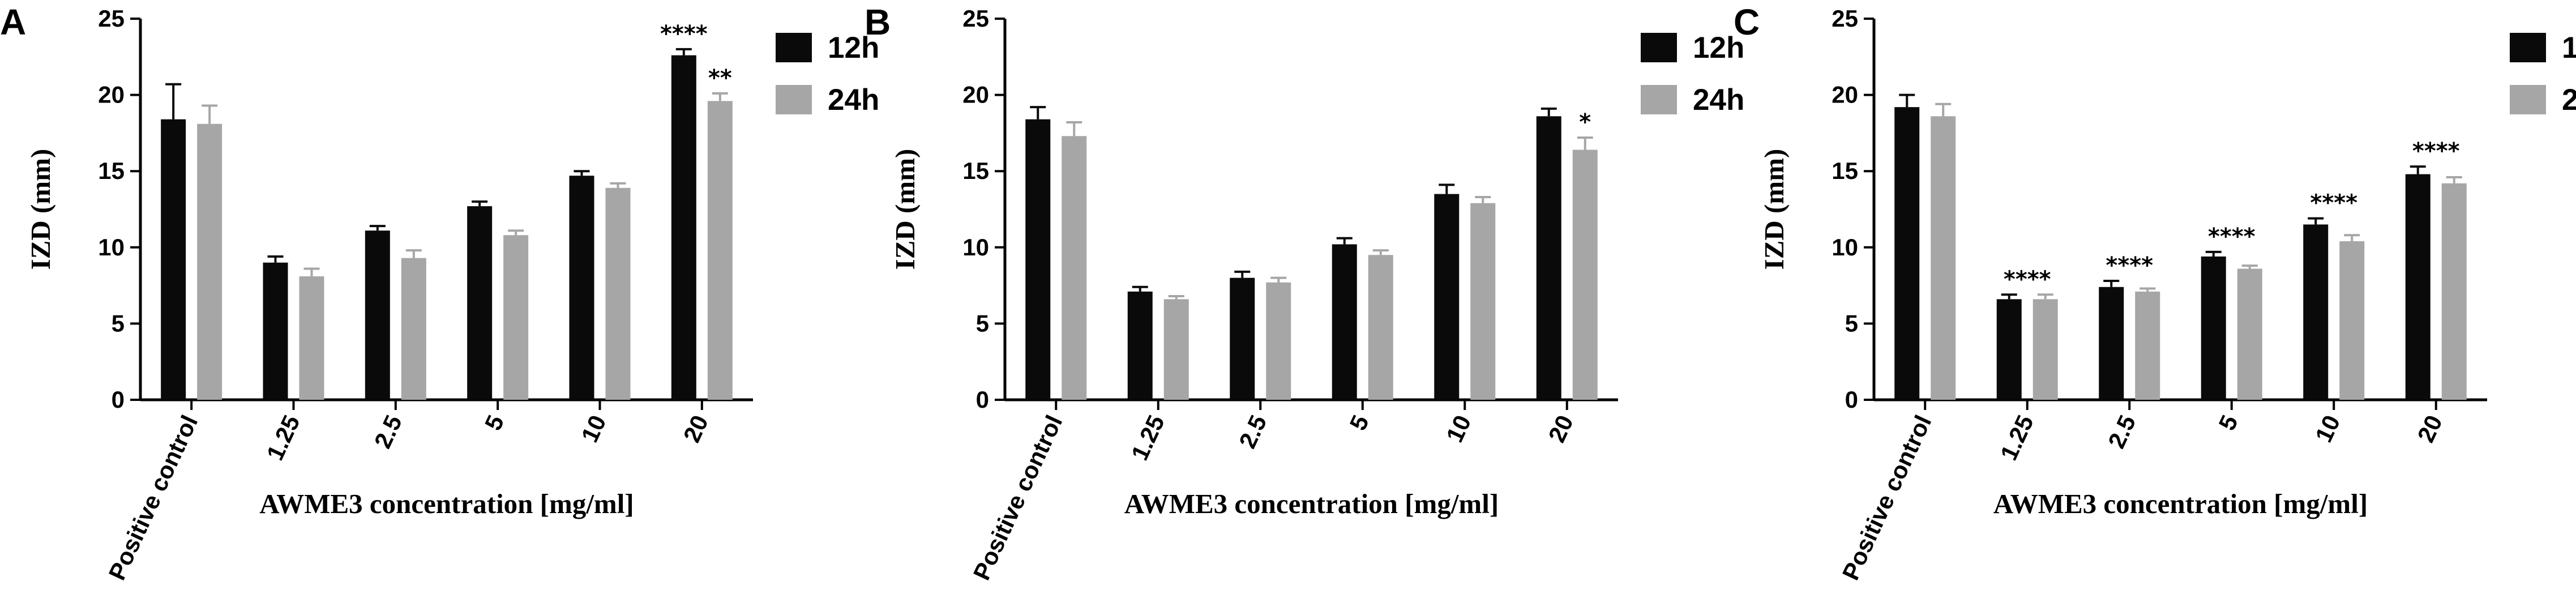 Image resolution: width=2576 pixels, height=598 pixels. What do you see at coordinates (13, 22) in the screenshot?
I see `panel-letter: A` at bounding box center [13, 22].